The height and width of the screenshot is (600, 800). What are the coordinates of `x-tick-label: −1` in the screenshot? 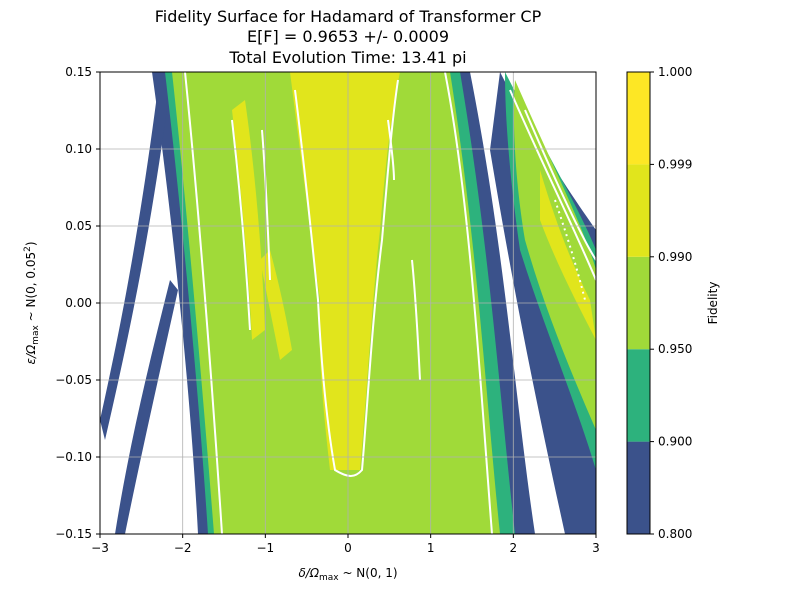 It's located at (265, 548).